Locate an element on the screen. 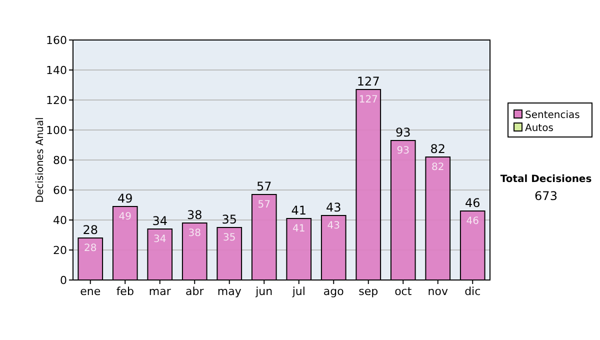  y-tick-label: 20 is located at coordinates (60, 250).